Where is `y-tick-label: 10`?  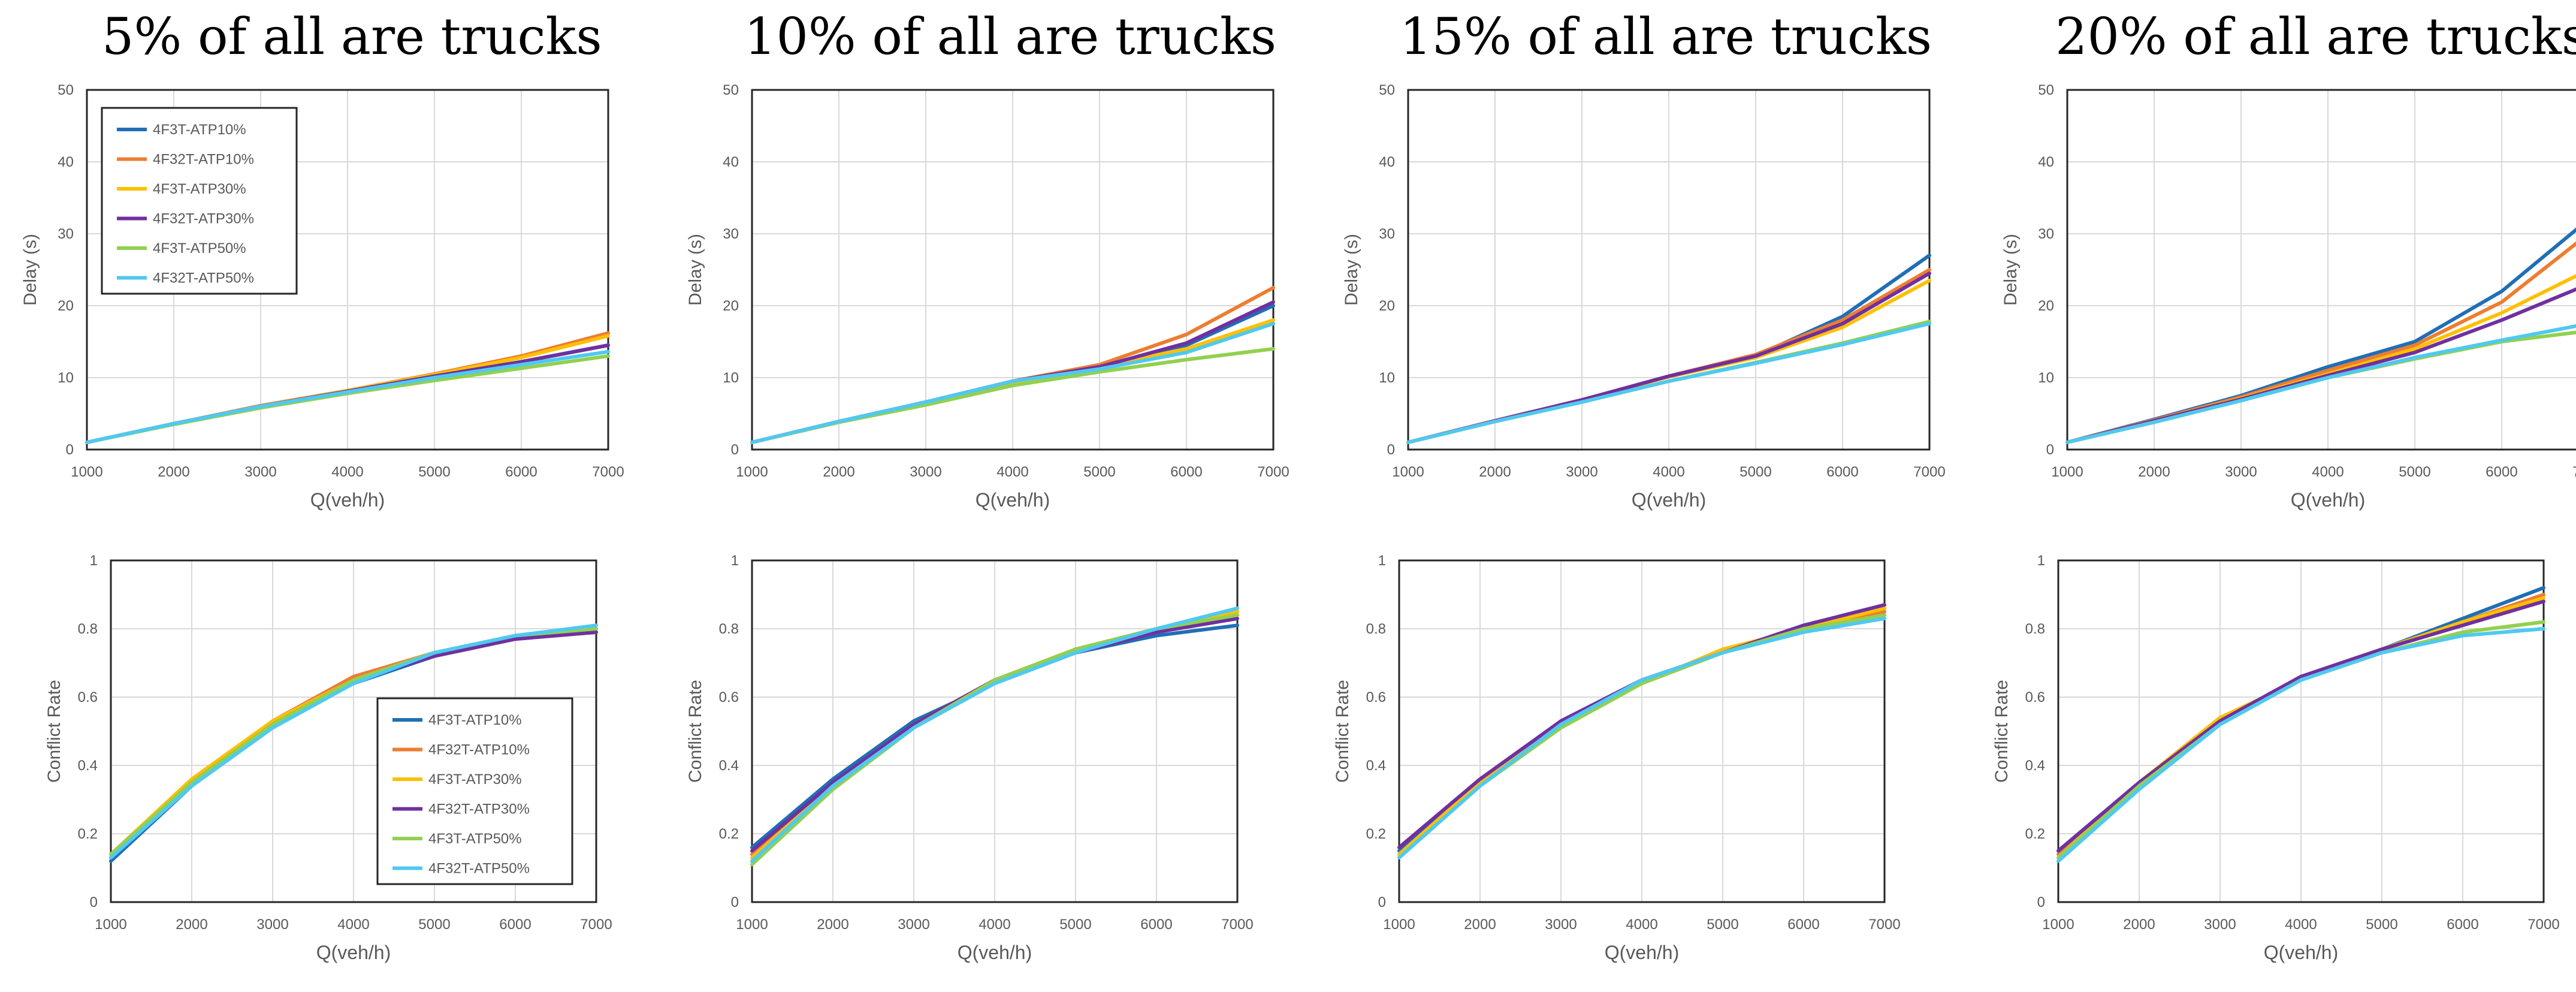
y-tick-label: 10 is located at coordinates (2046, 378).